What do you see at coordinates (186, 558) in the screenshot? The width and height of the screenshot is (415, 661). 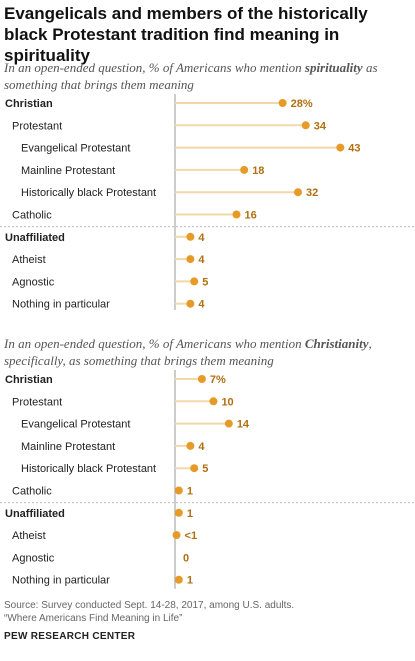 I see `data-label: 0` at bounding box center [186, 558].